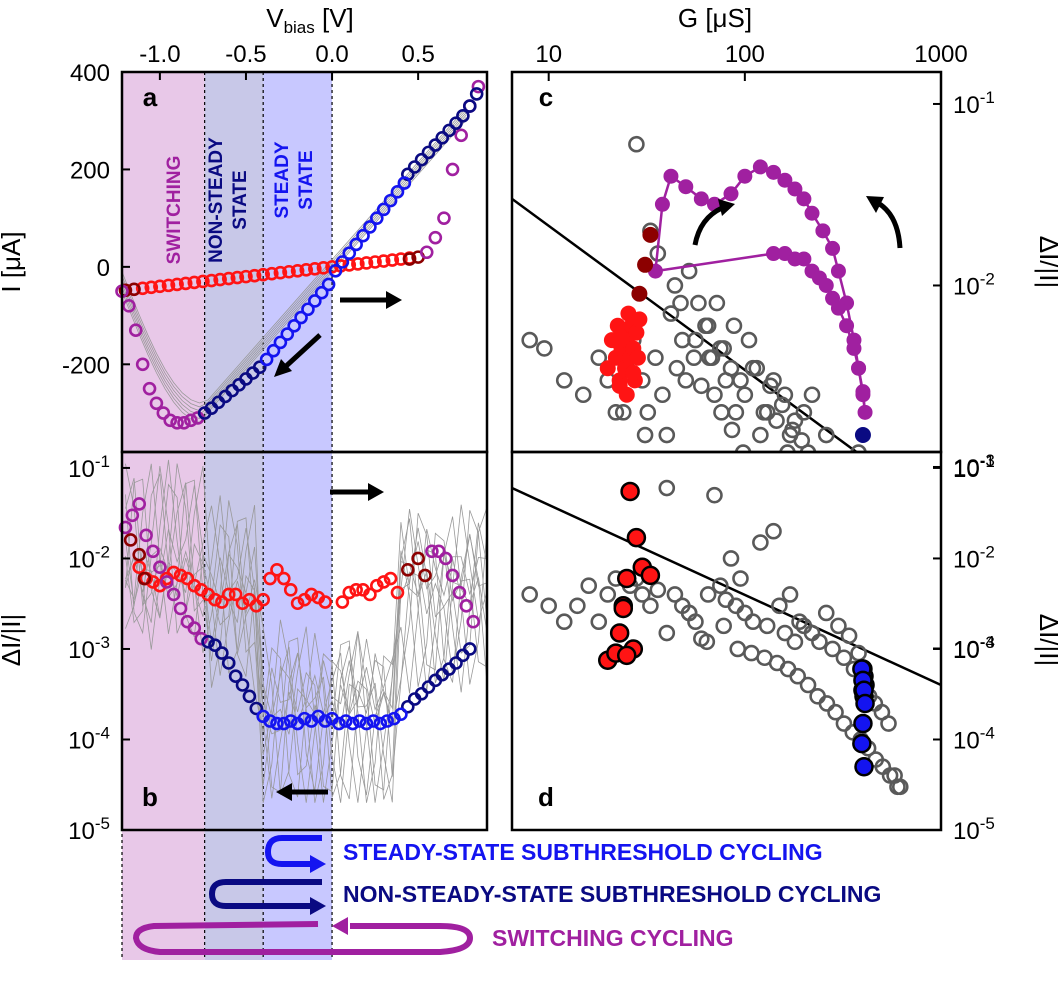 This screenshot has width=1058, height=987. I want to click on cycle-arrow-head, so click(318, 864).